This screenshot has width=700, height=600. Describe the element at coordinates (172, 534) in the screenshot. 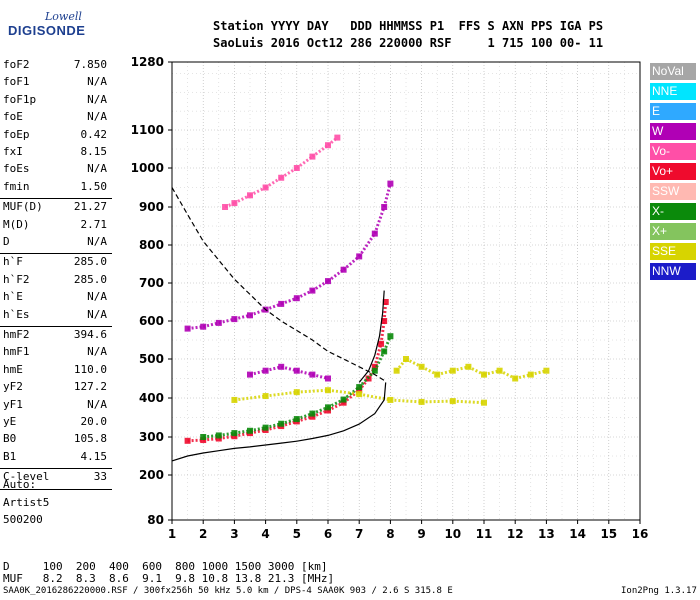

I see `x-tick-label: 1` at that location.